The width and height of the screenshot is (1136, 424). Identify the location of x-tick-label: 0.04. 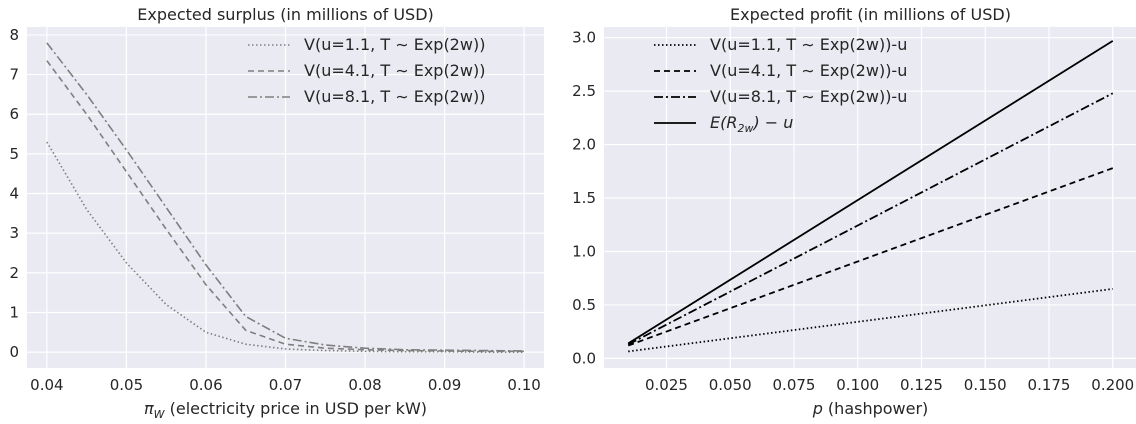
(46, 385).